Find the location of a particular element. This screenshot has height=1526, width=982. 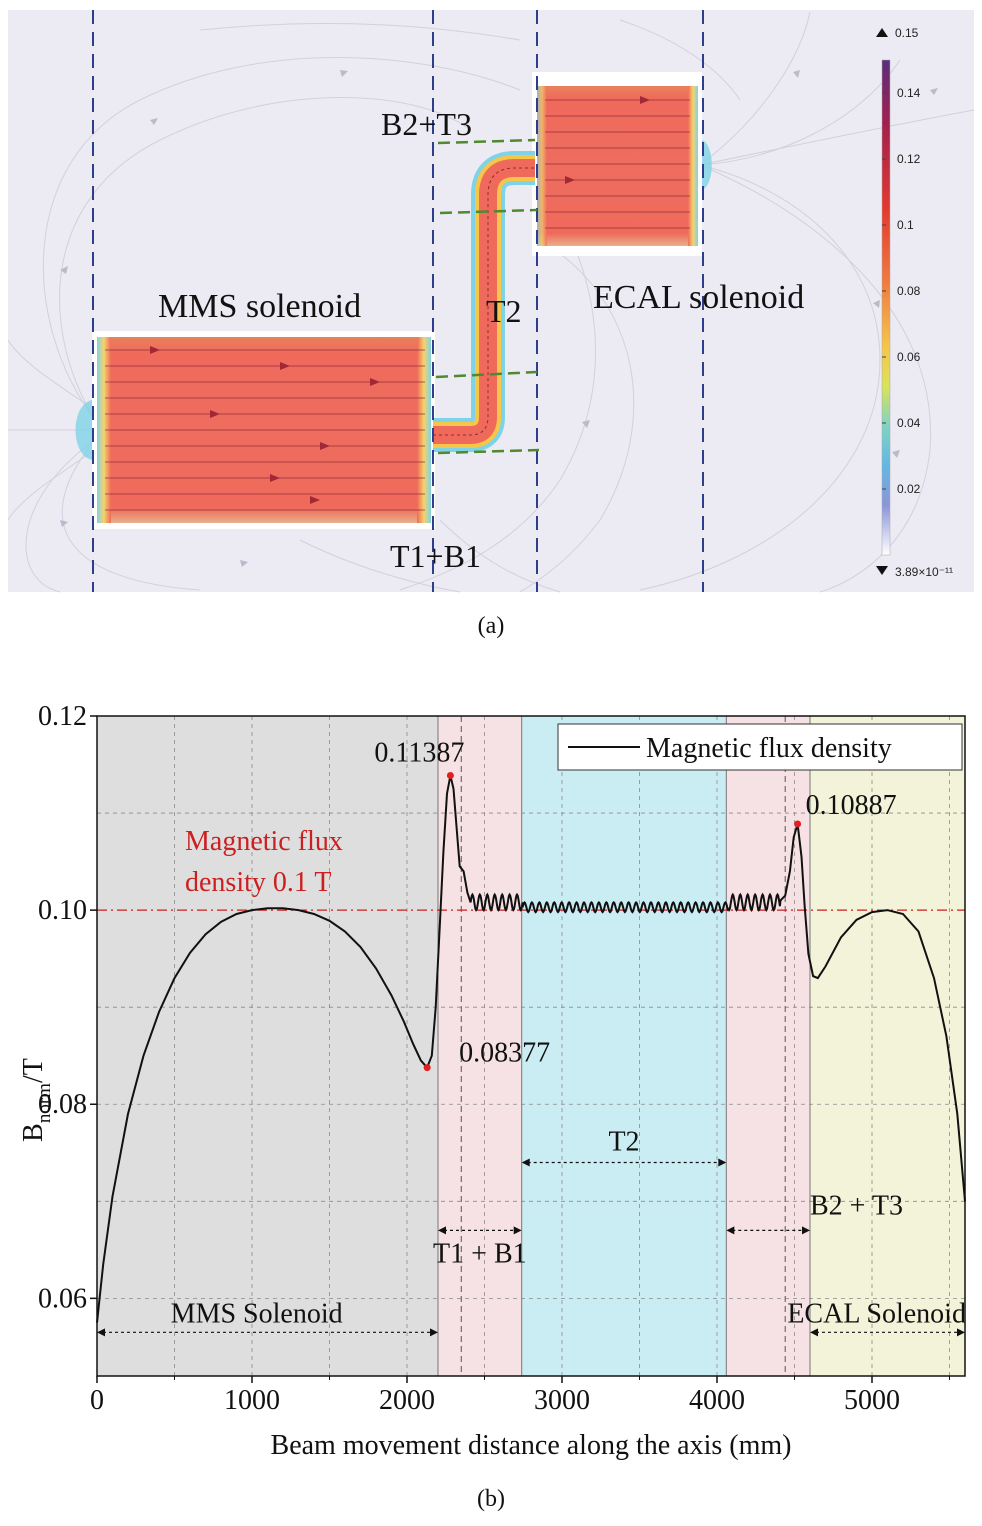

x-tick-label: 2000 is located at coordinates (407, 1400).